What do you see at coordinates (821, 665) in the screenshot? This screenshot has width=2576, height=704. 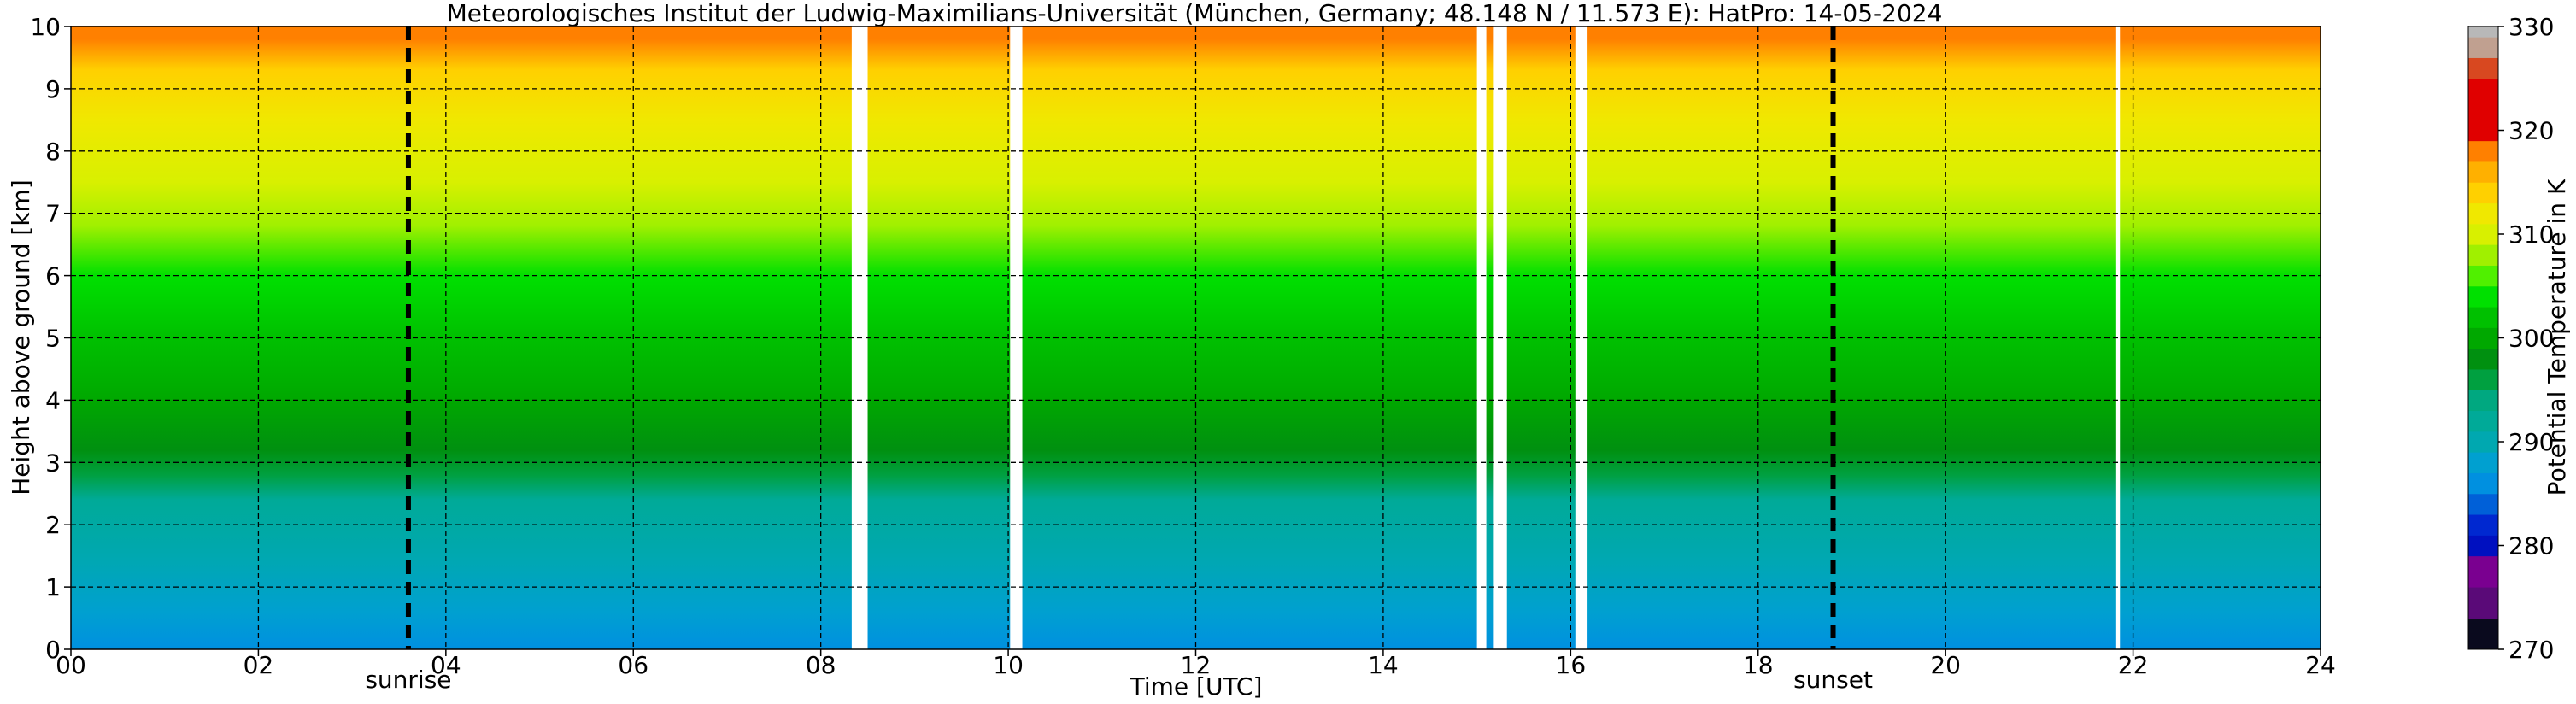 I see `x-tick-label: 08` at bounding box center [821, 665].